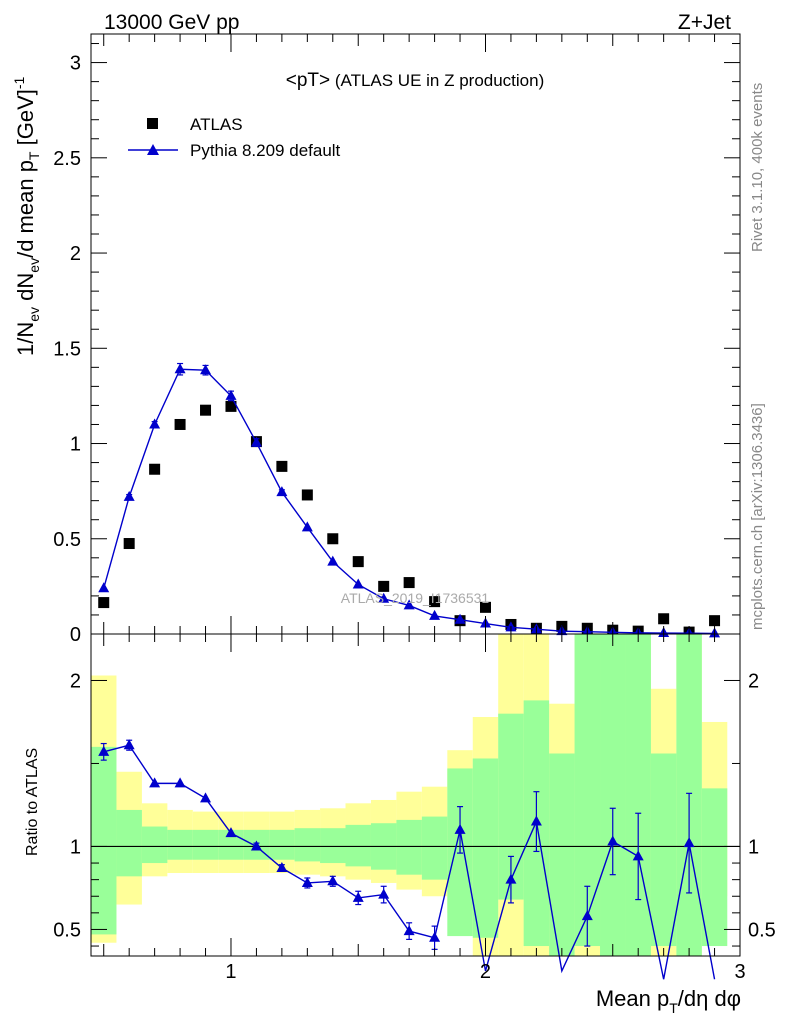 The width and height of the screenshot is (786, 1024). What do you see at coordinates (75, 681) in the screenshot?
I see `ratio-y-tick-label-left: 2` at bounding box center [75, 681].